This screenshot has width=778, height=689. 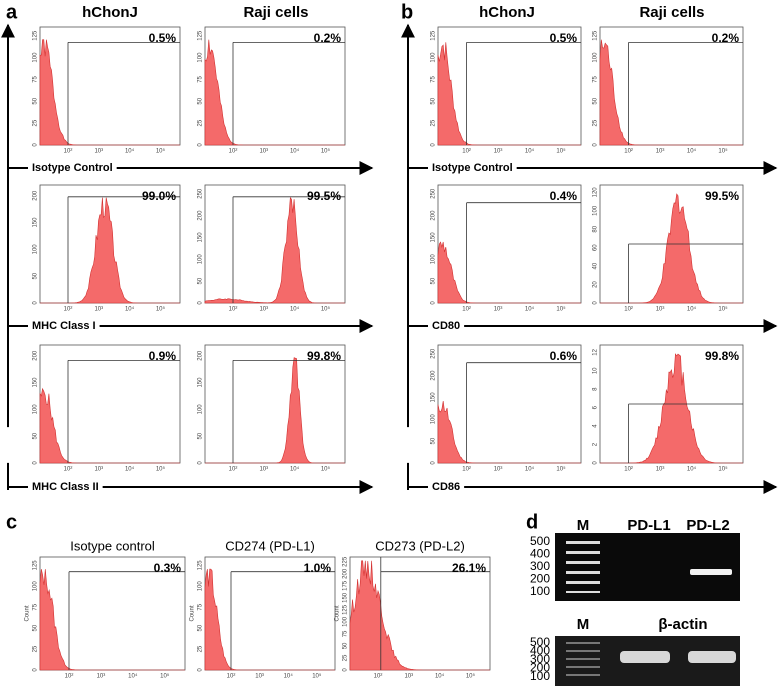 I want to click on lane-label: PD-L1, so click(x=648, y=525).